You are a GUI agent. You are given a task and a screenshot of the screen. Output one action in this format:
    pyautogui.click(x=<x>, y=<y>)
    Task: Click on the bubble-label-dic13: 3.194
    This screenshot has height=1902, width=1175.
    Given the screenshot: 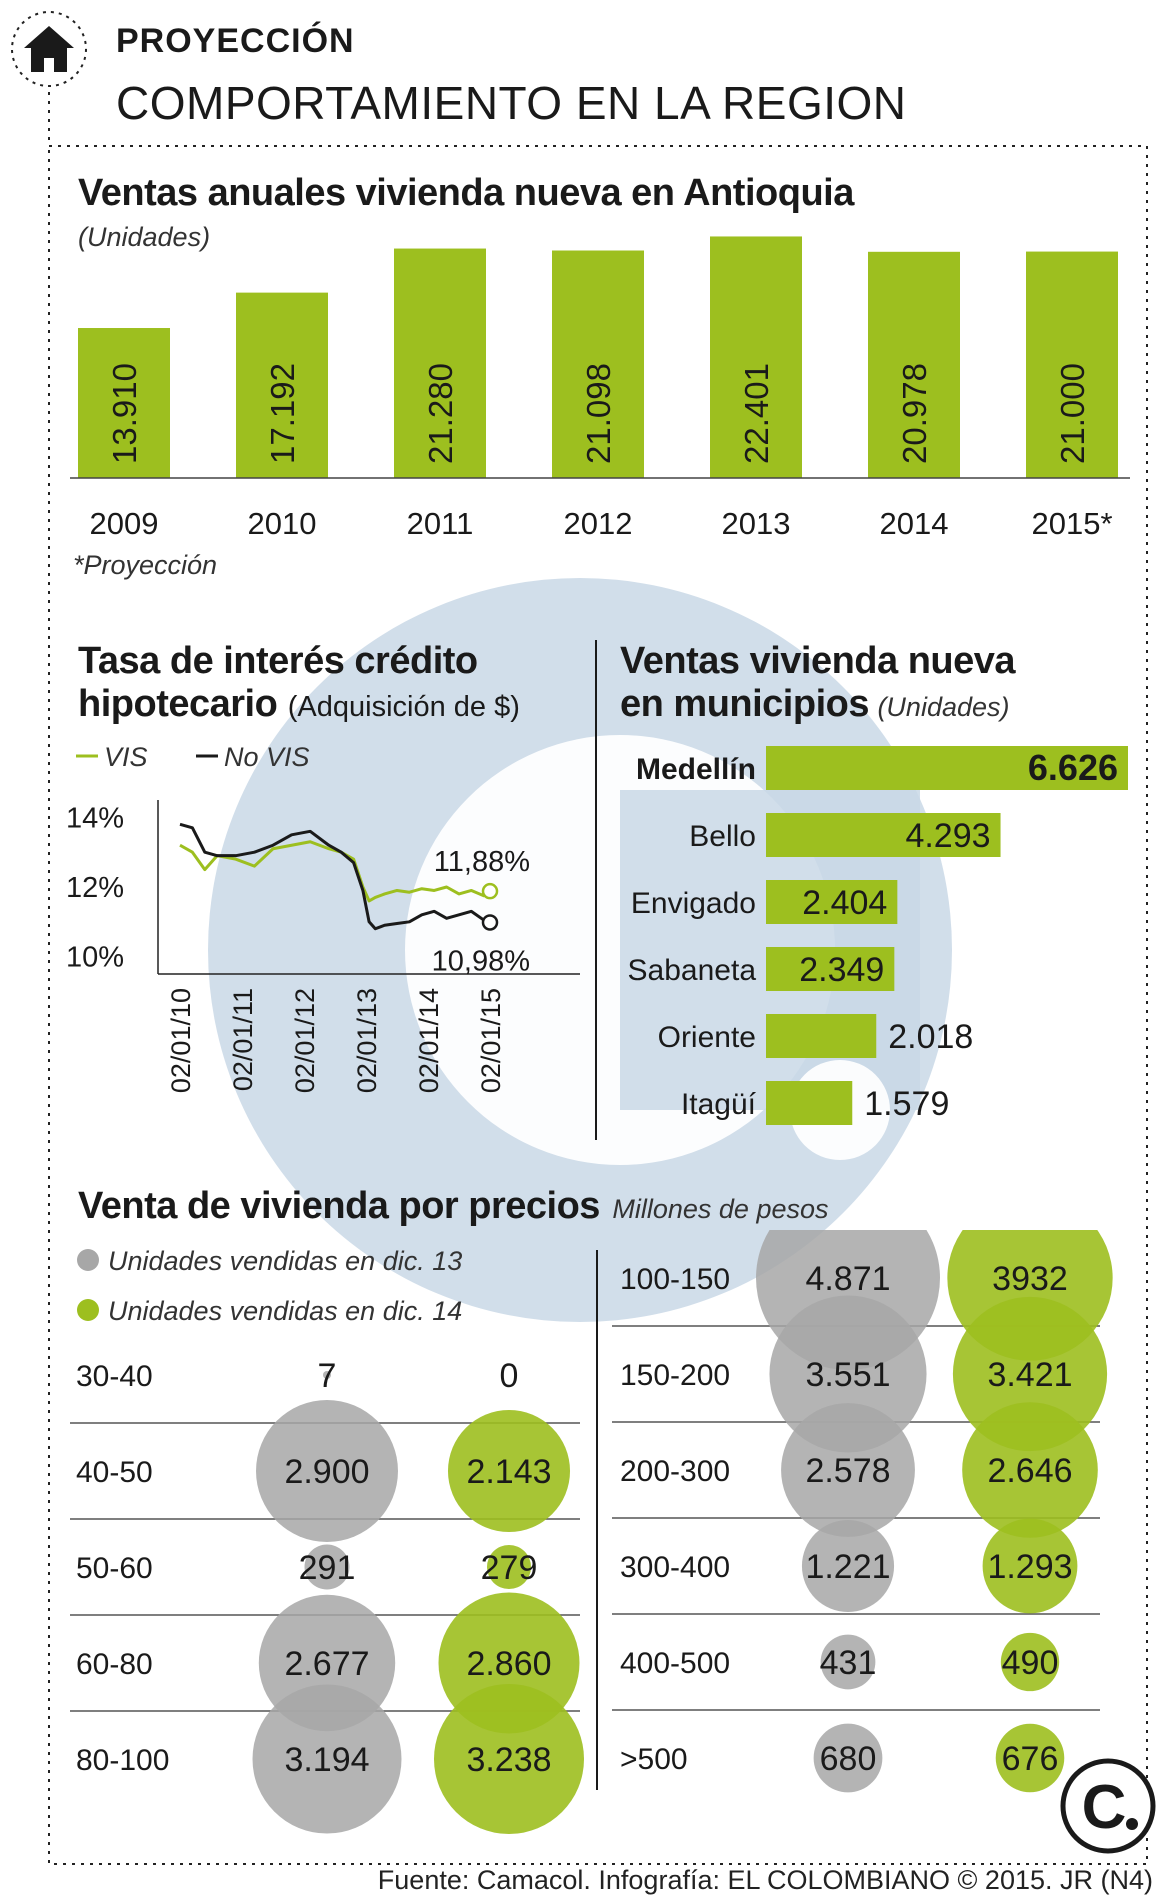 What is the action you would take?
    pyautogui.click(x=326, y=1760)
    